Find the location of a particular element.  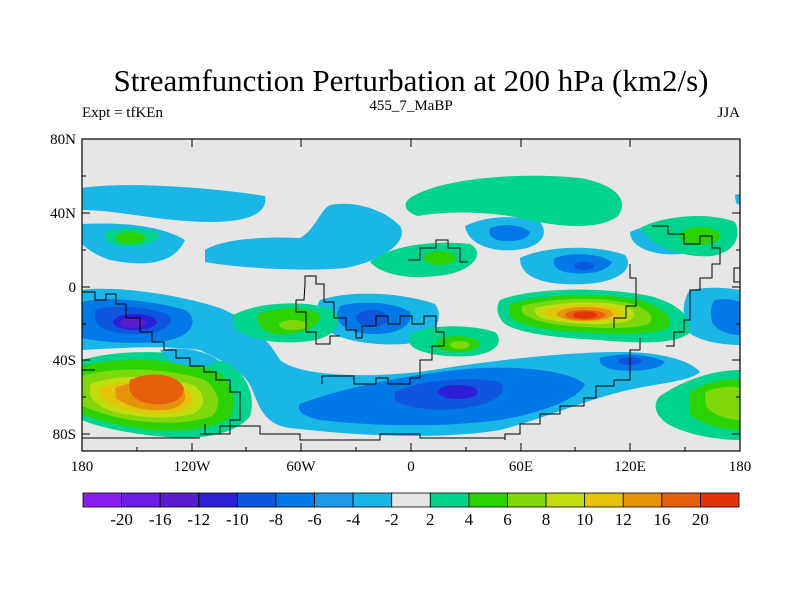

lon-label-120w: 120W is located at coordinates (193, 467).